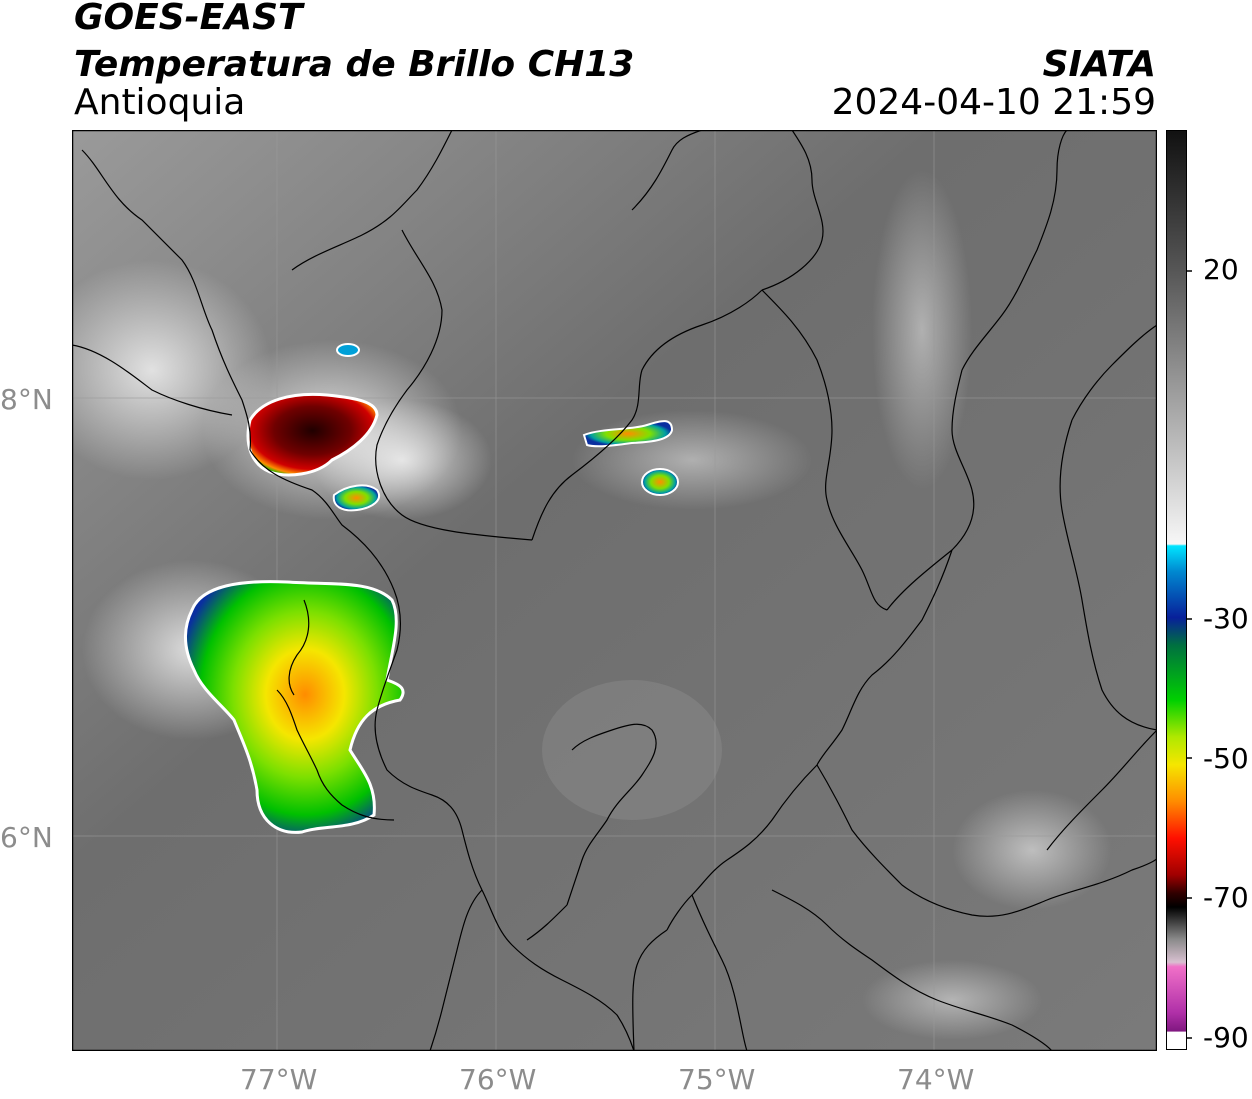 The width and height of the screenshot is (1252, 1099). Describe the element at coordinates (936, 1079) in the screenshot. I see `lon-label-74w: 74°W` at that location.